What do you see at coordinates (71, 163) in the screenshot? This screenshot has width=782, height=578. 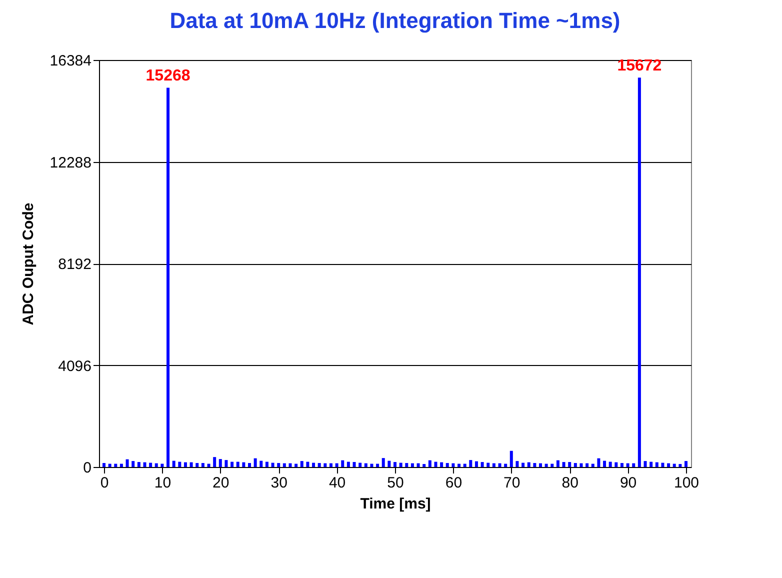 I see `y-tick-label: 12288` at bounding box center [71, 163].